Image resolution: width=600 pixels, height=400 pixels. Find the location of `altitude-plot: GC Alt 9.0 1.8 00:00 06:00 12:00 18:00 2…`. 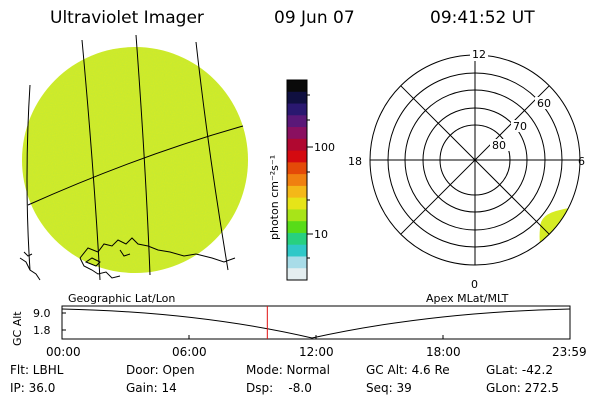

altitude-plot: GC Alt 9.0 1.8 00:00 06:00 12:00 18:00 2… is located at coordinates (299, 332).